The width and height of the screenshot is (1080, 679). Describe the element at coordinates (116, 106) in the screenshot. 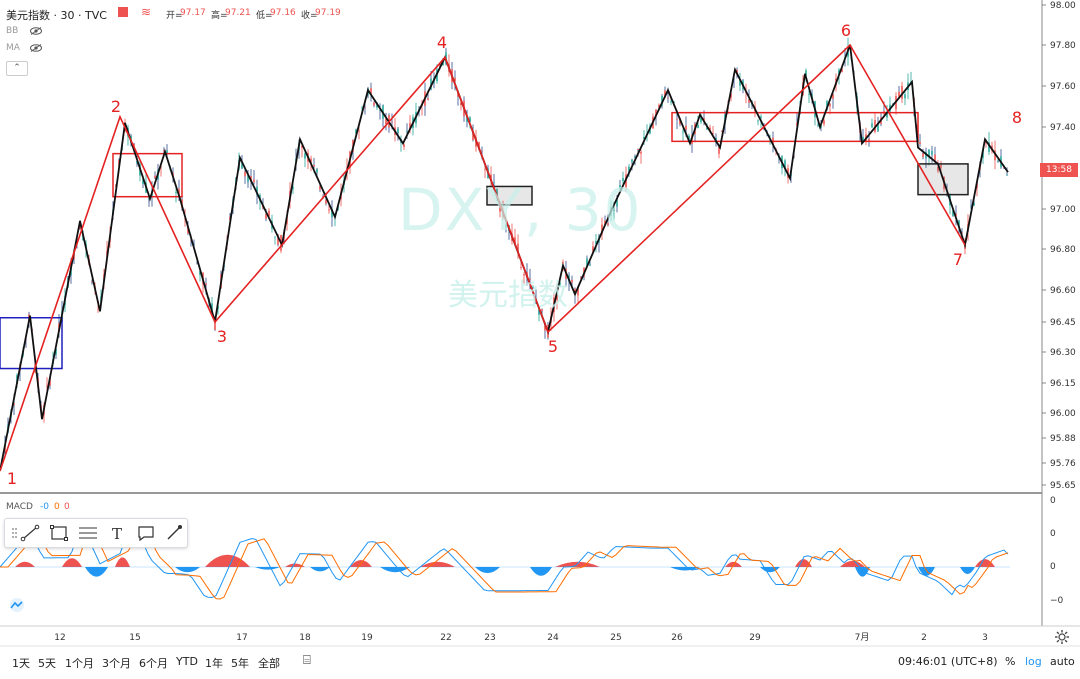

I see `wave-label: 2` at that location.